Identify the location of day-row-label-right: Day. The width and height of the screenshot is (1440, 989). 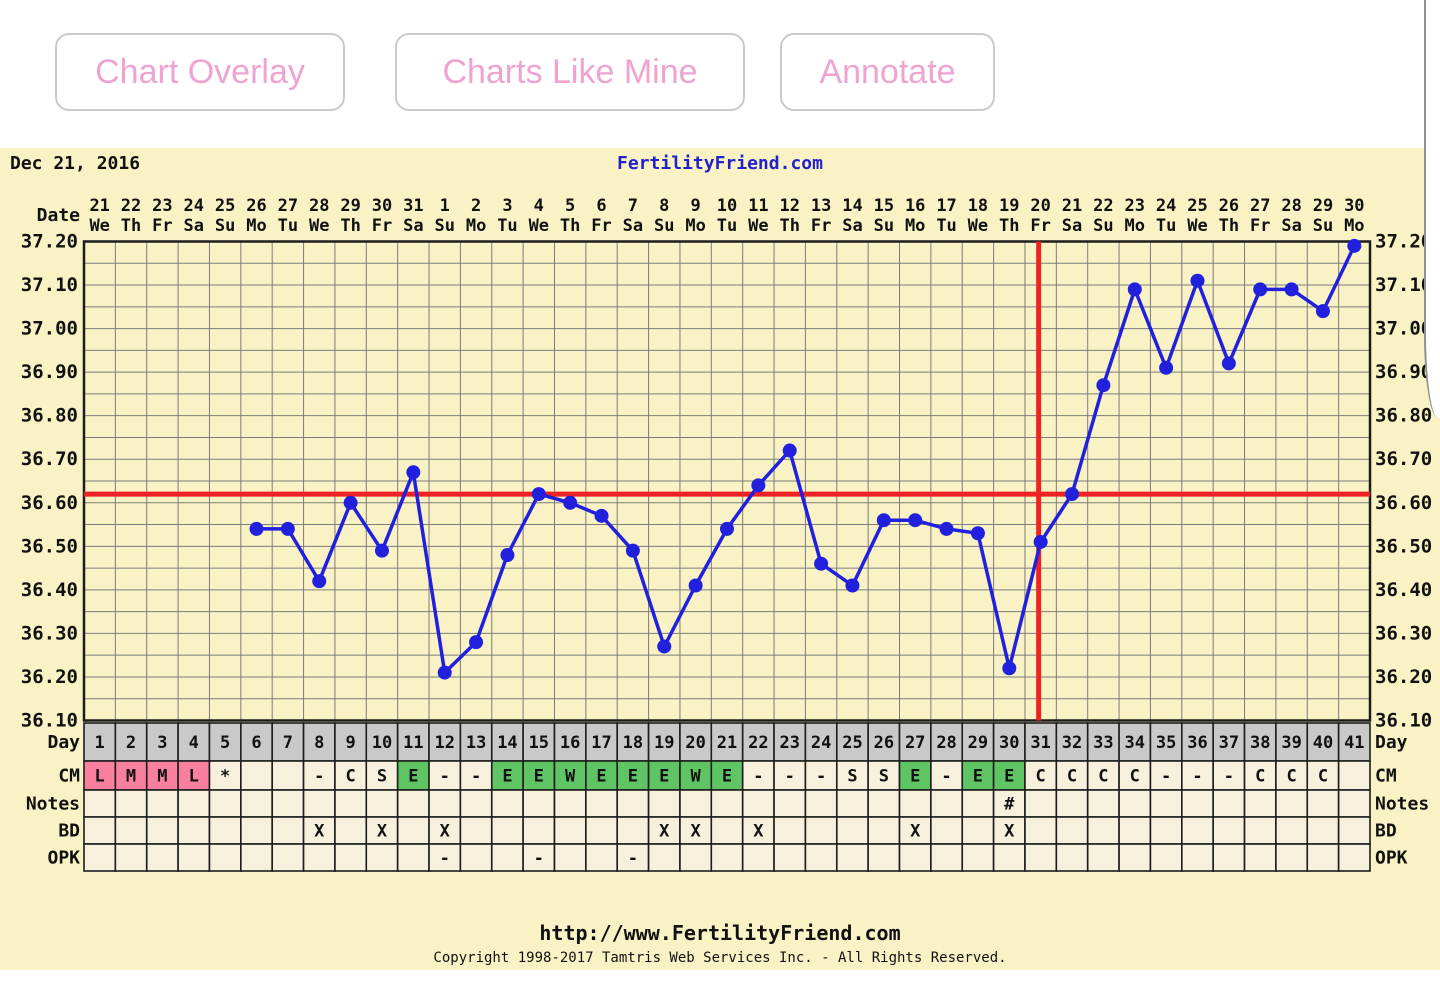
(1391, 742).